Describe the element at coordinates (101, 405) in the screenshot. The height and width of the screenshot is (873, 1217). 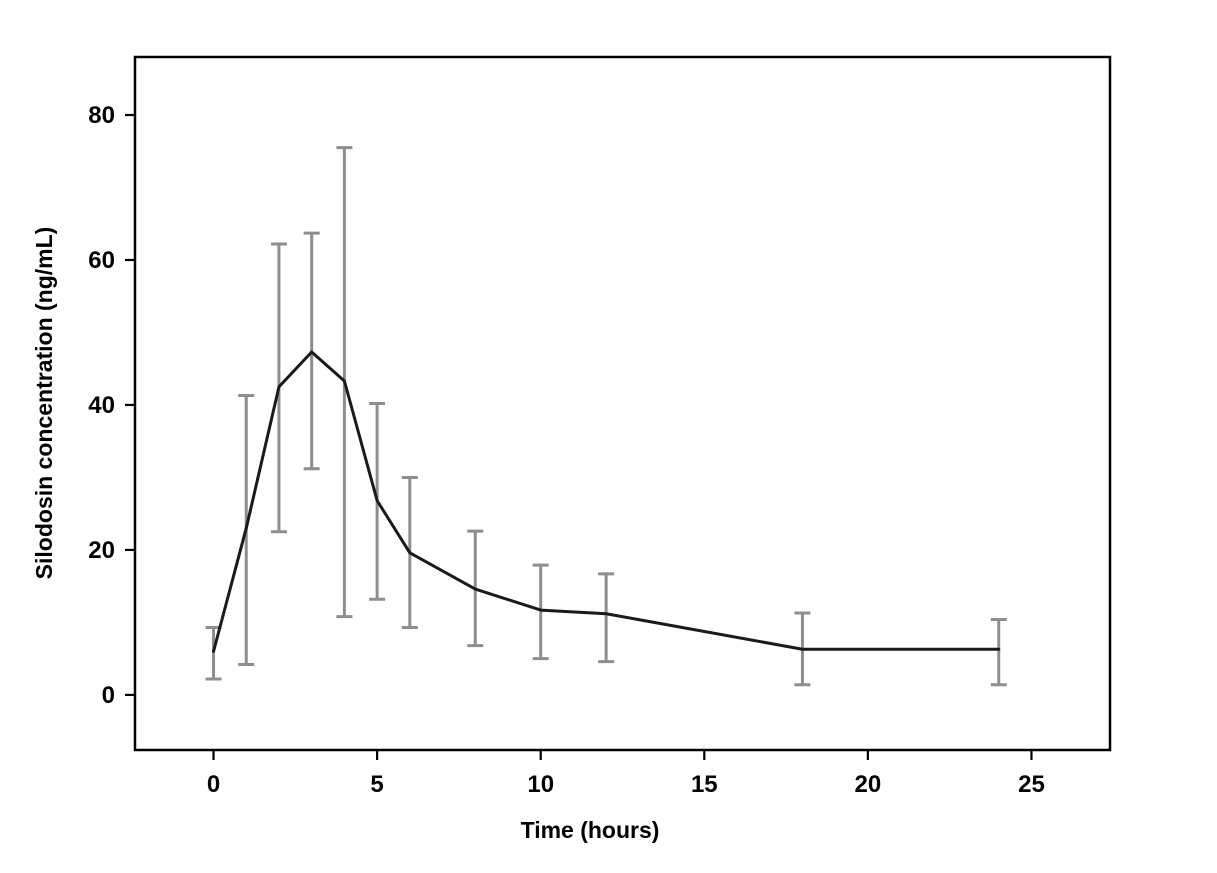
I see `y-tick-label: 40` at that location.